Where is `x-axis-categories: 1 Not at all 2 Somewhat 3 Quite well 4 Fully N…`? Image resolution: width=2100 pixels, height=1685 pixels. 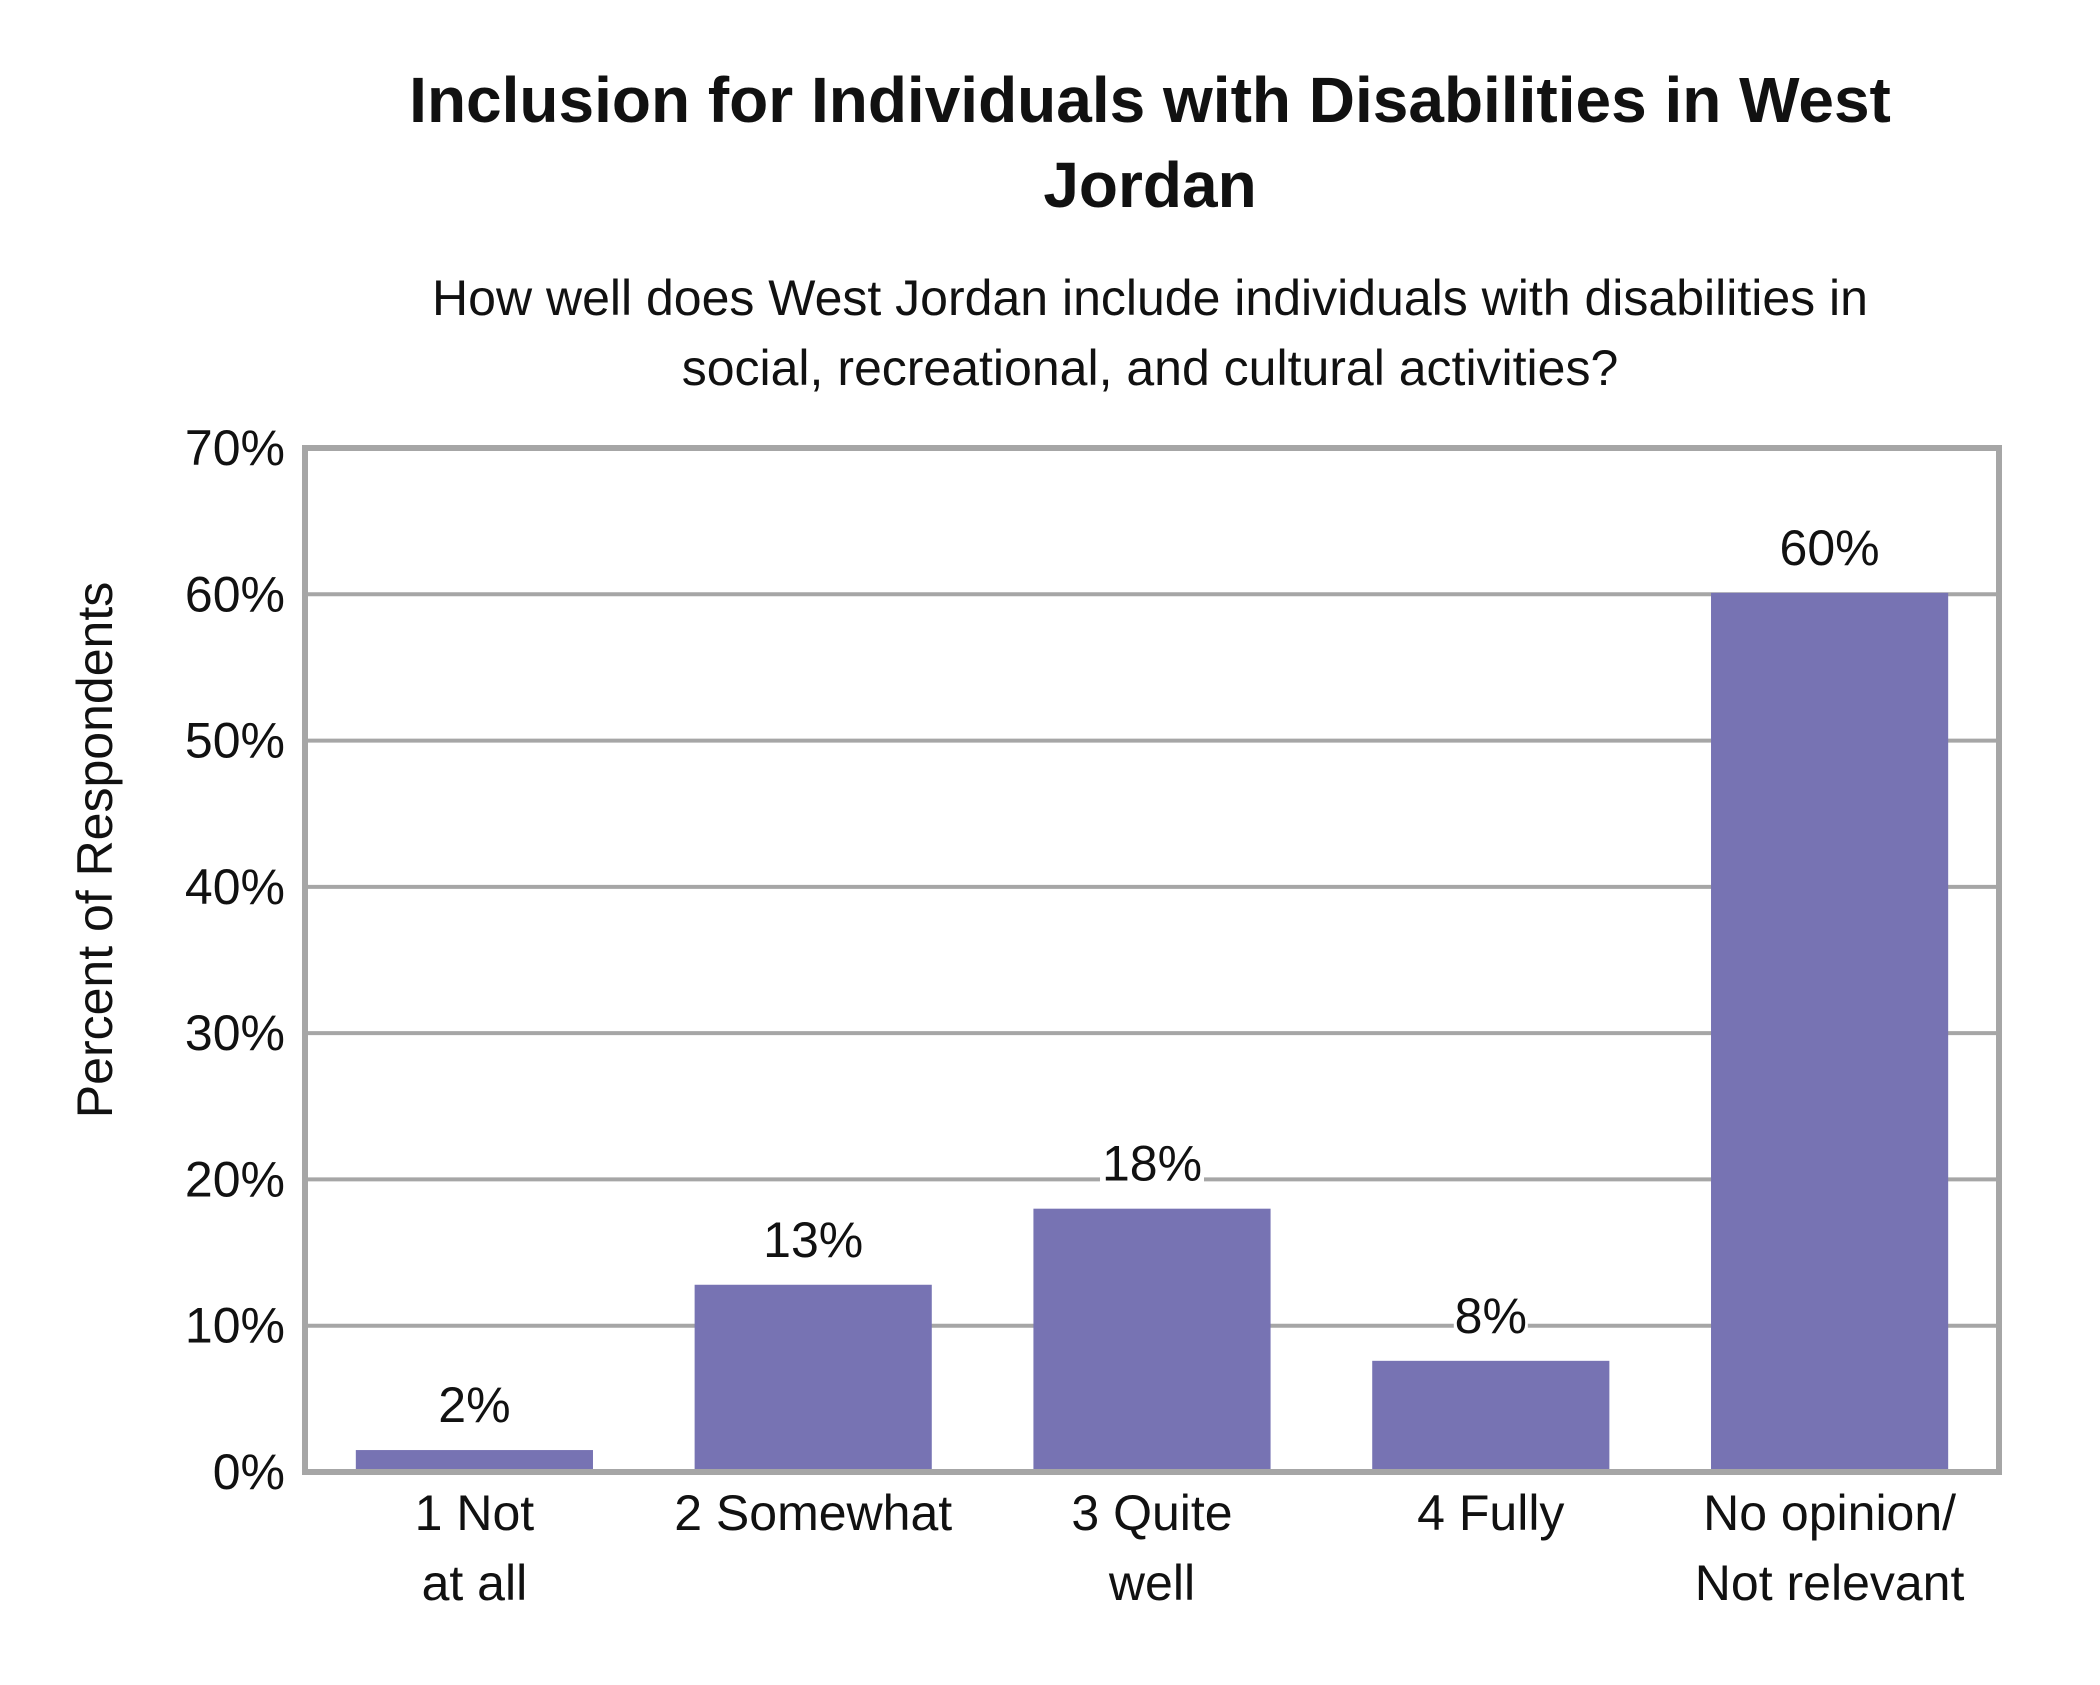
x-axis-categories: 1 Not at all 2 Somewhat 3 Quite well 4 Fully N… is located at coordinates (1190, 1548).